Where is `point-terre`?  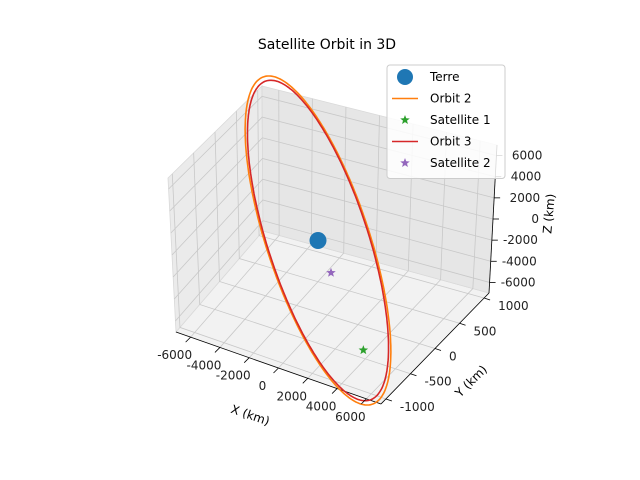 point-terre is located at coordinates (318, 240).